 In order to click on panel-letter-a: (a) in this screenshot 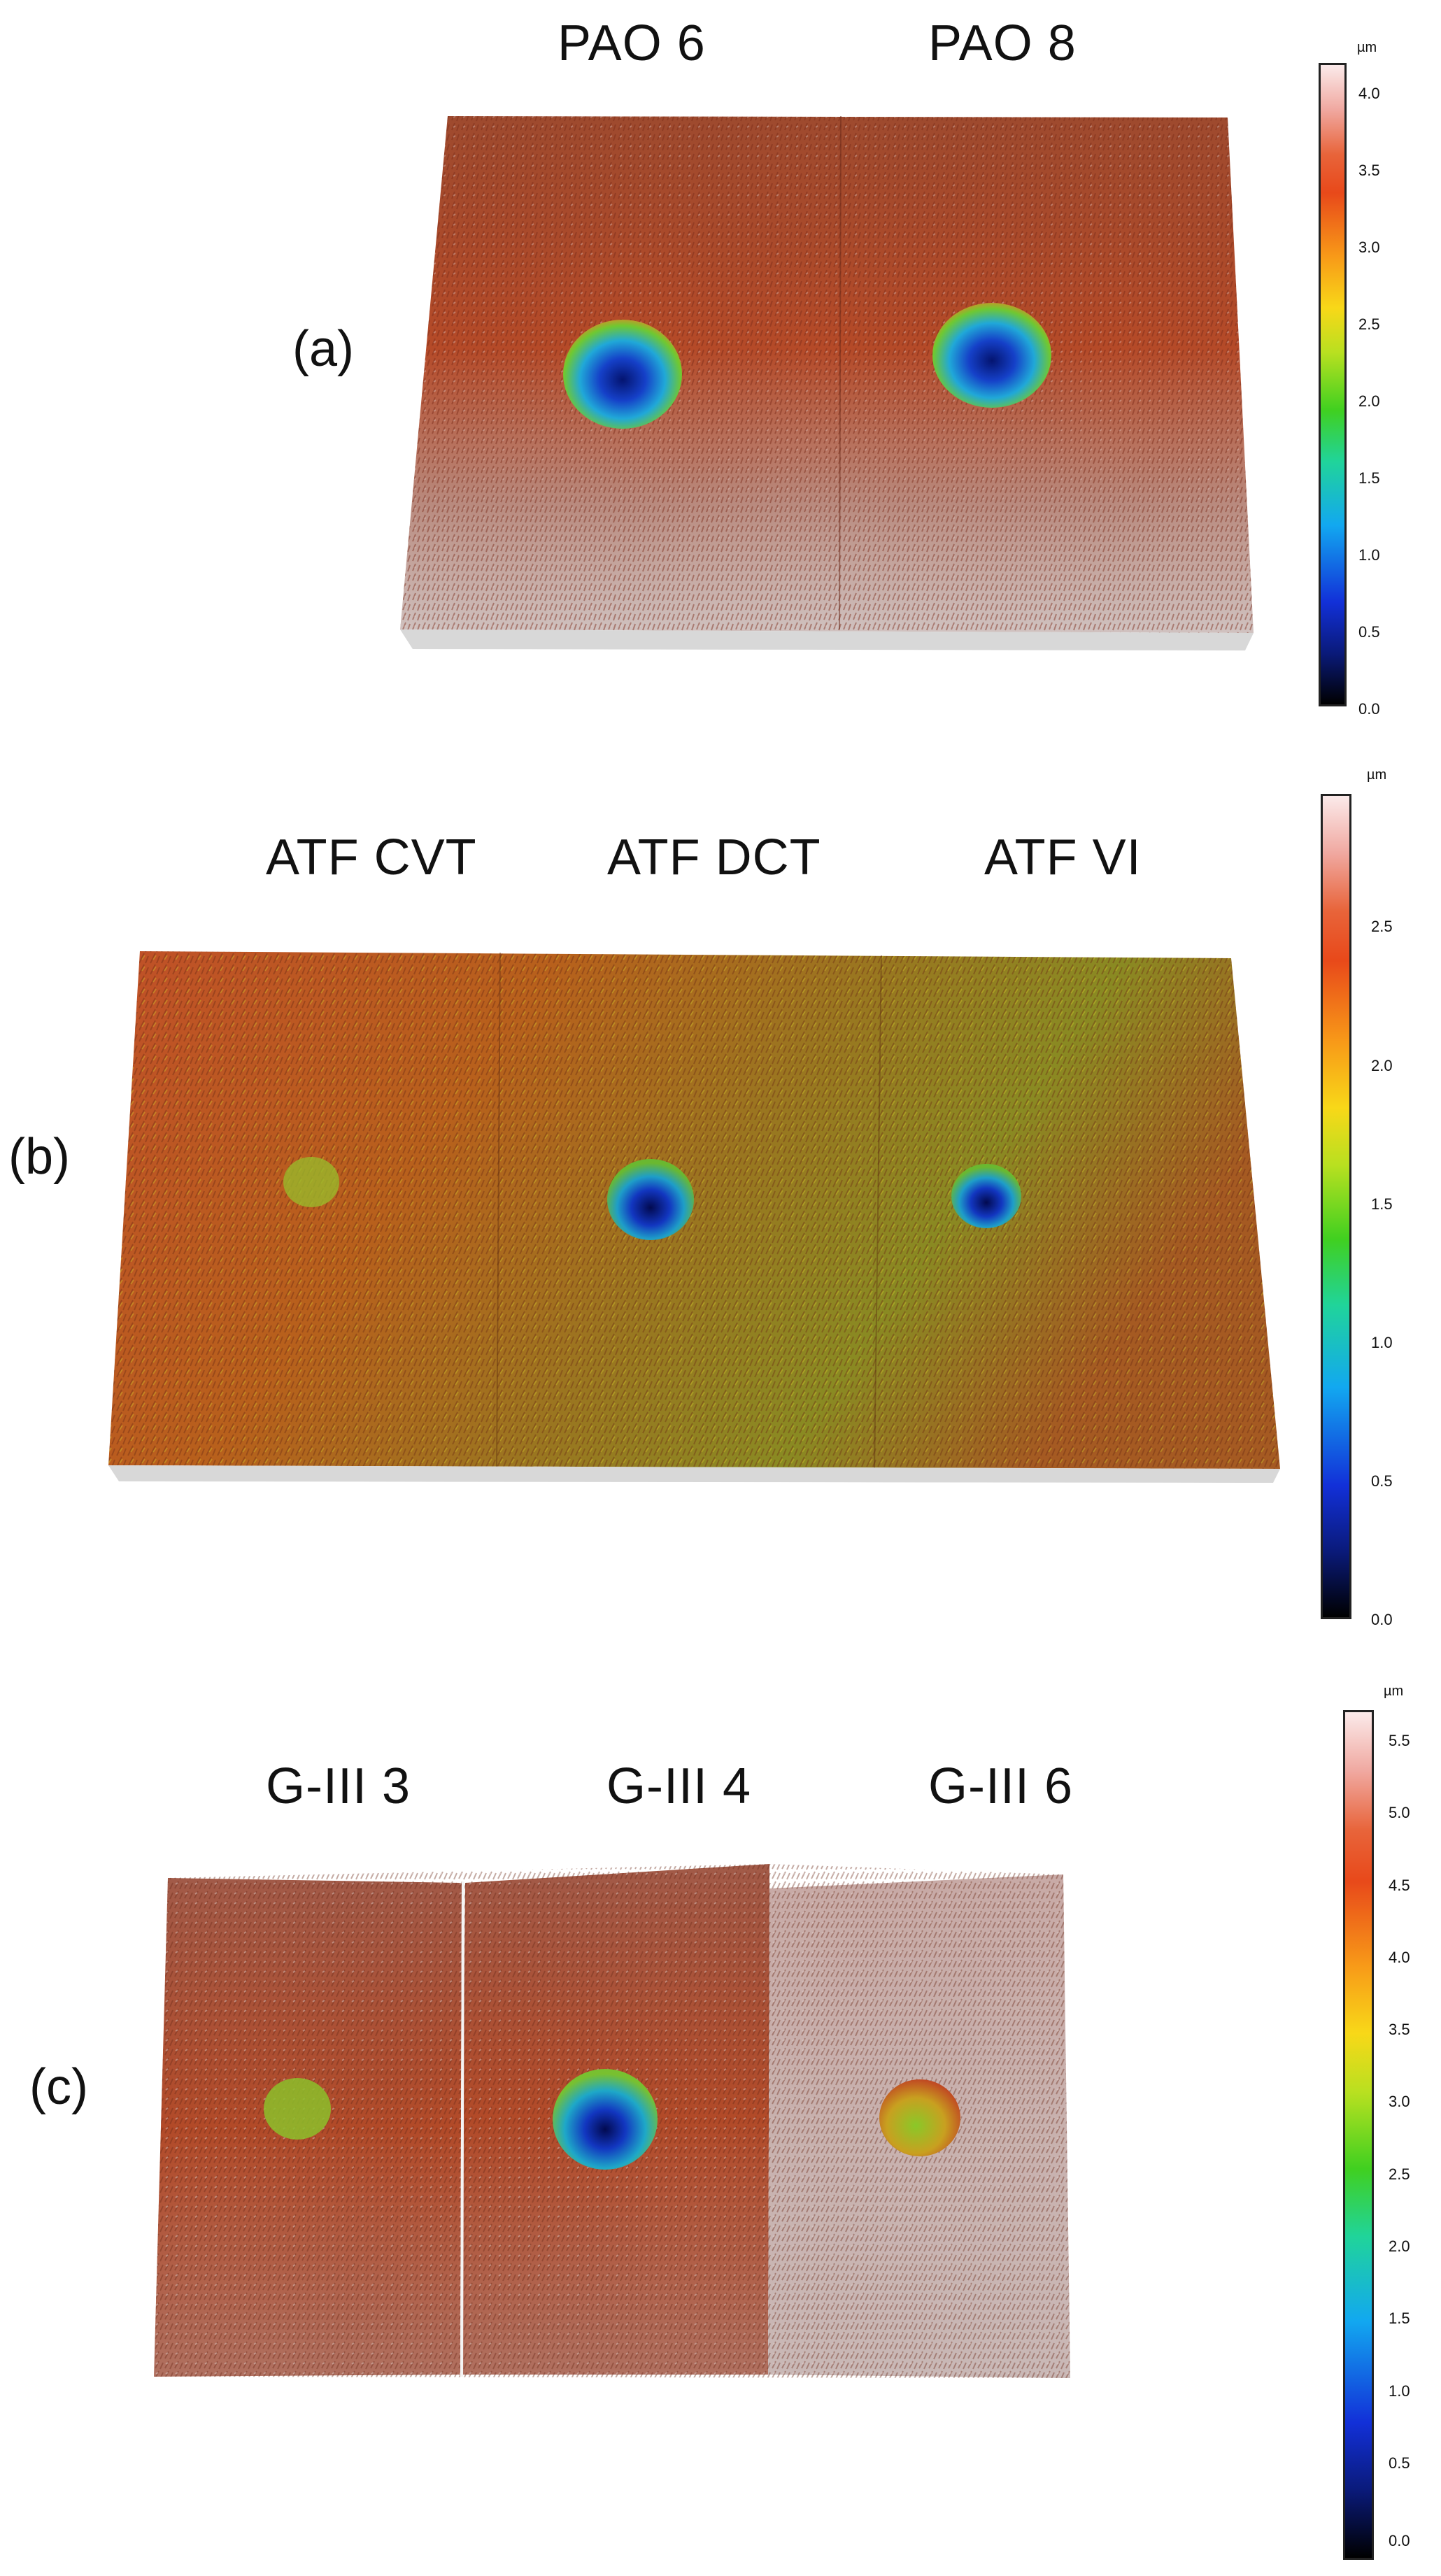, I will do `click(323, 349)`.